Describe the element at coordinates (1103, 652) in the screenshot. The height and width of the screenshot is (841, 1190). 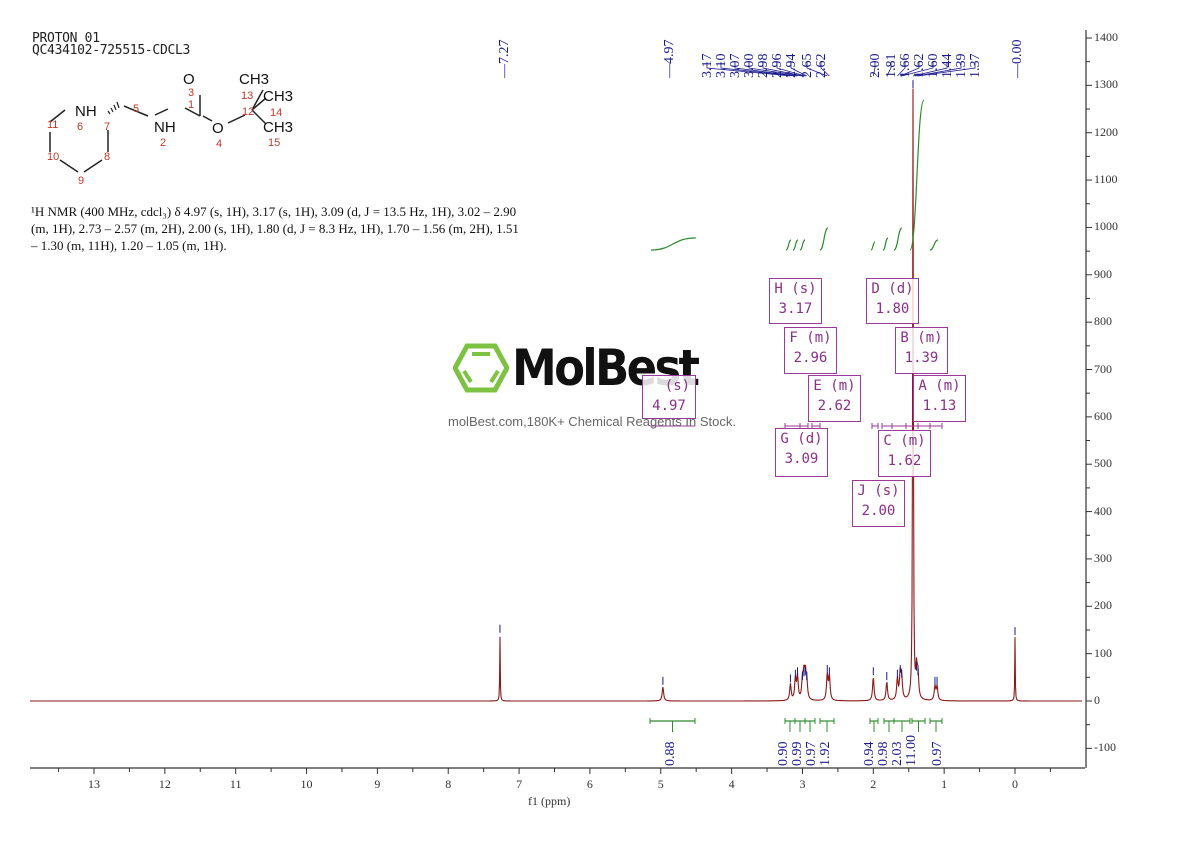
I see `y-tick-label: 100` at that location.